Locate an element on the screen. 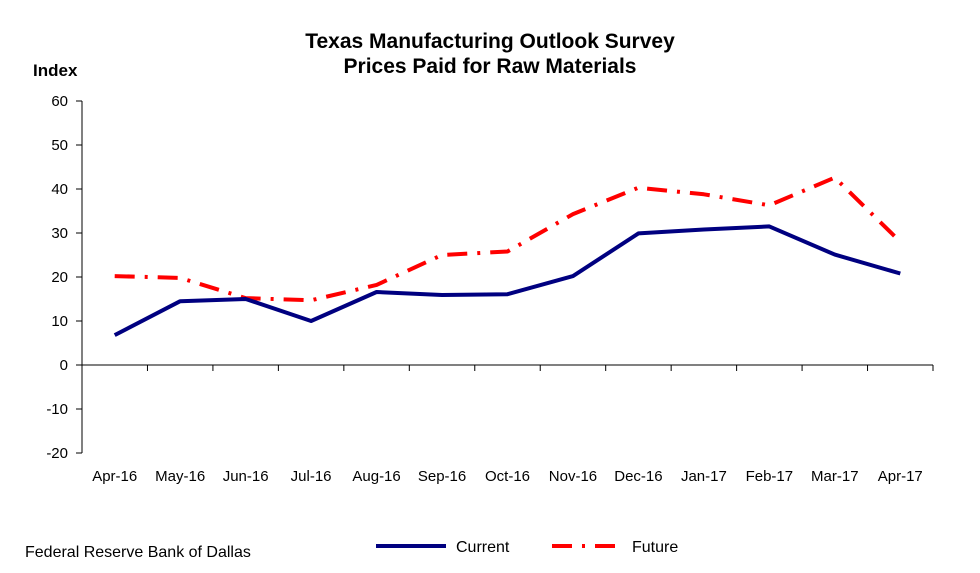 Image resolution: width=980 pixels, height=573 pixels. chart-subtitle: Prices Paid for Raw Materials is located at coordinates (490, 66).